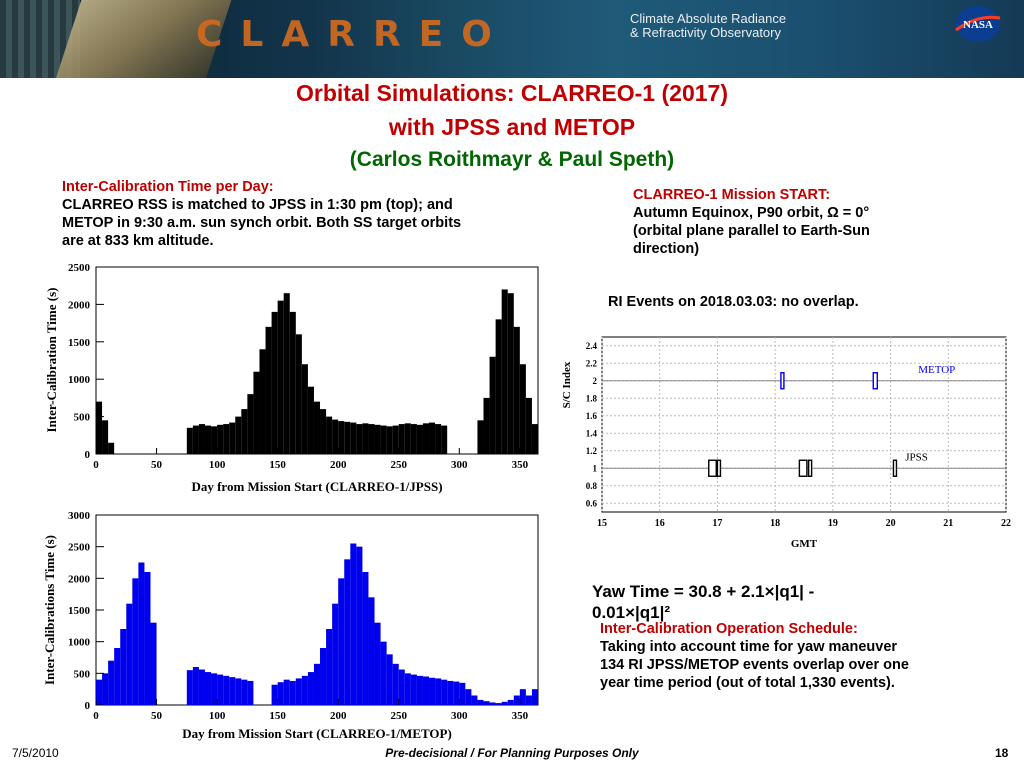  I want to click on footer-date: 7/5/2010, so click(35, 753).